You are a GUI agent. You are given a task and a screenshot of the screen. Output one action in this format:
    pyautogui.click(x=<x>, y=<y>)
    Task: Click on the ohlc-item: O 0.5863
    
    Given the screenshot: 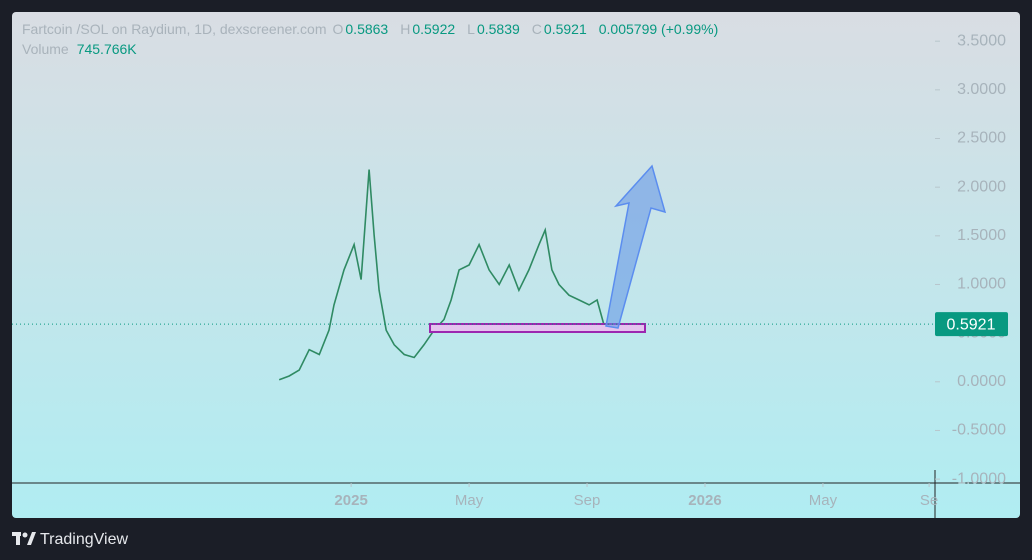 What is the action you would take?
    pyautogui.click(x=364, y=29)
    